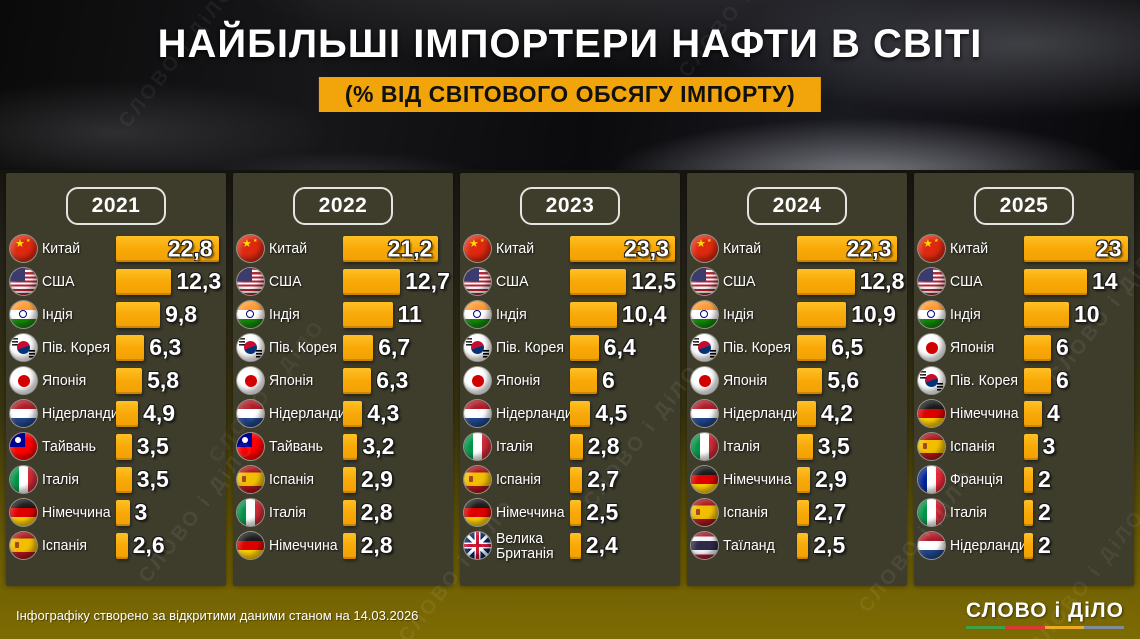 The height and width of the screenshot is (639, 1140). I want to click on bar-group: 3,5, so click(142, 479).